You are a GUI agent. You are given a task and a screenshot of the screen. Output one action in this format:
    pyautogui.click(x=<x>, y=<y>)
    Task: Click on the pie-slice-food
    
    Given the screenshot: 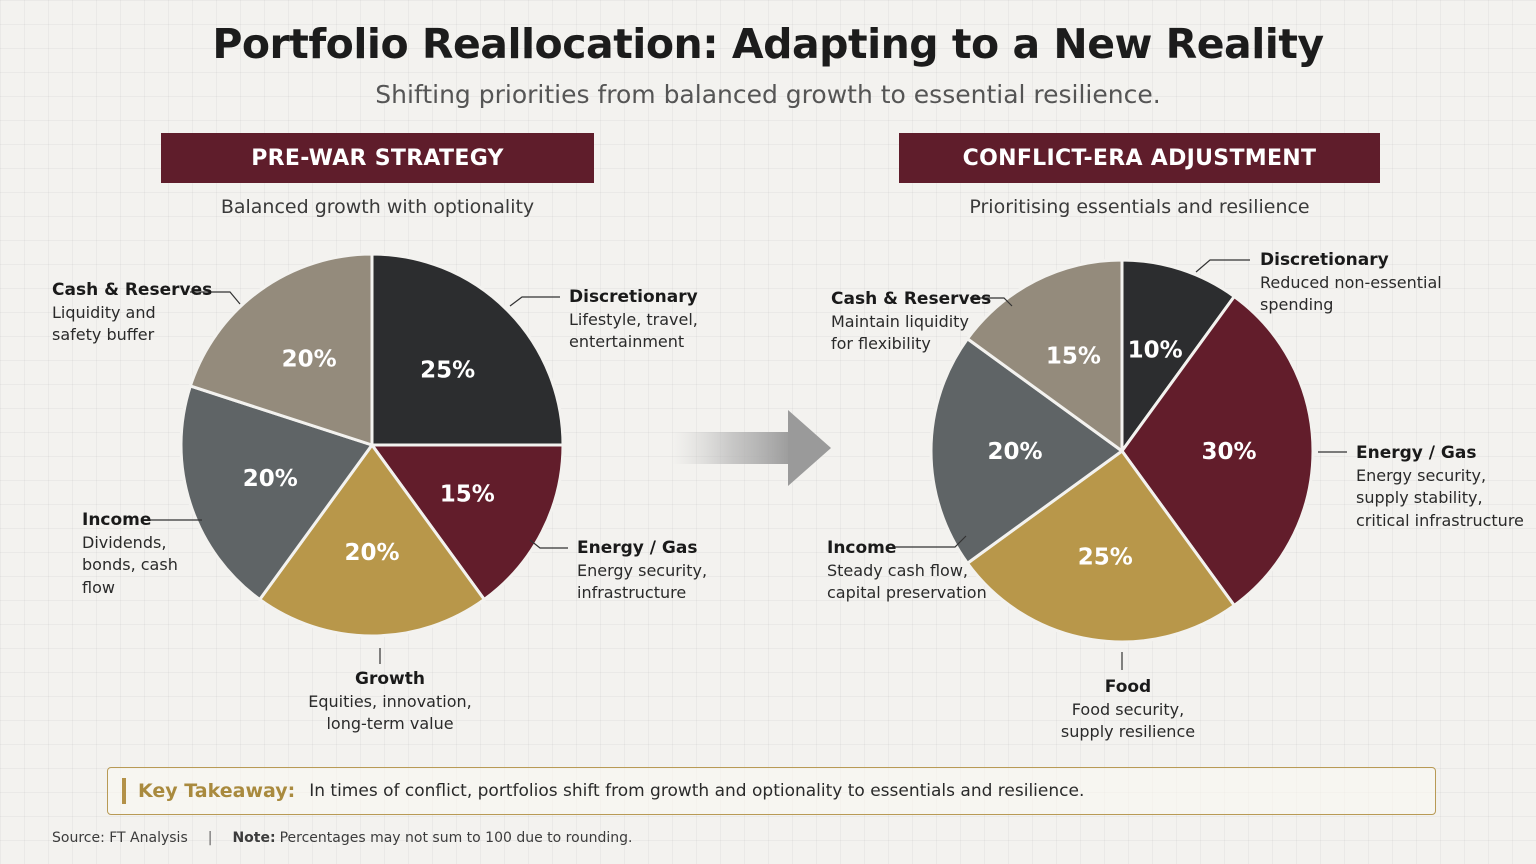 What is the action you would take?
    pyautogui.click(x=1100, y=546)
    